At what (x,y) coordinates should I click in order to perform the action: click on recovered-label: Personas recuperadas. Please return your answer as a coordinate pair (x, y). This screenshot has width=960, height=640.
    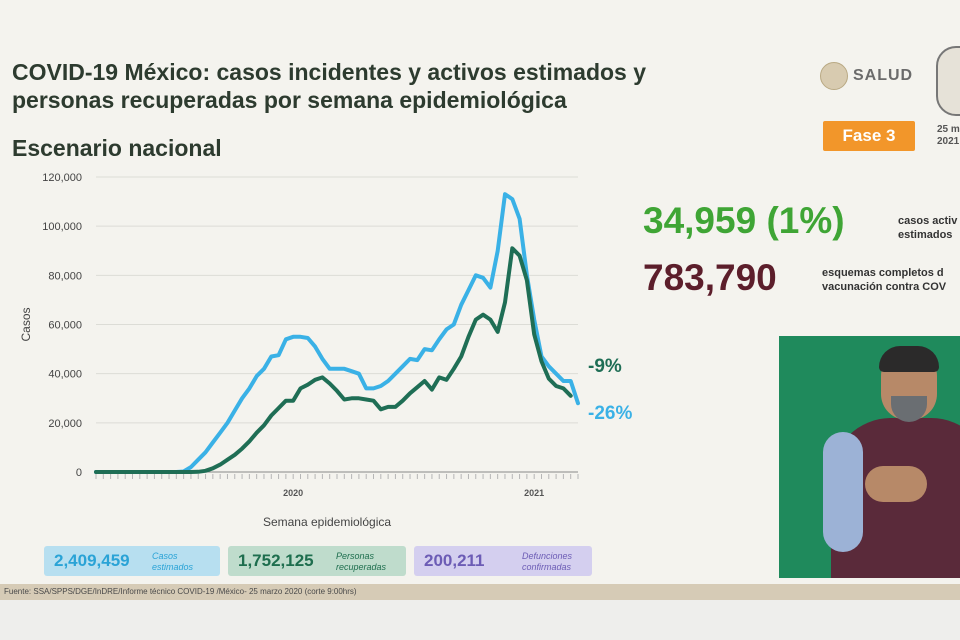
    Looking at the image, I should click on (361, 562).